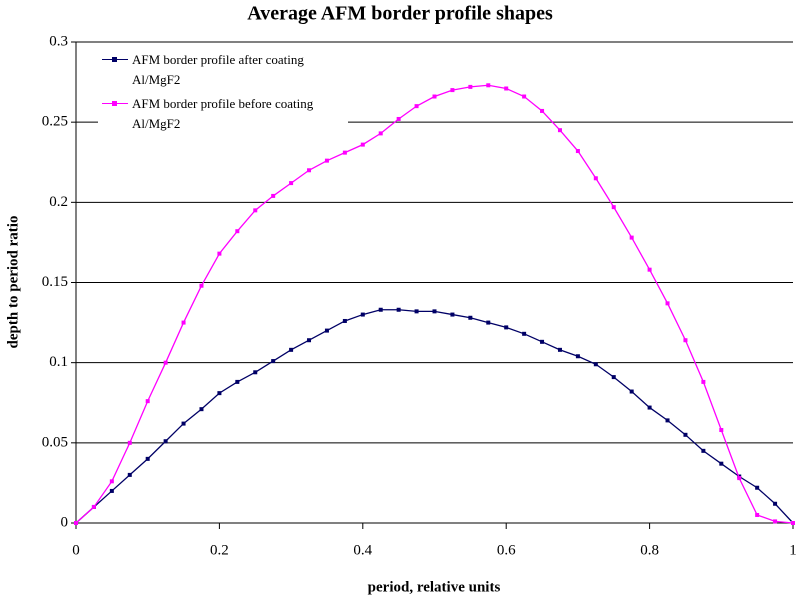 The height and width of the screenshot is (600, 800). Describe the element at coordinates (649, 550) in the screenshot. I see `x-tick-label: 0.8` at that location.